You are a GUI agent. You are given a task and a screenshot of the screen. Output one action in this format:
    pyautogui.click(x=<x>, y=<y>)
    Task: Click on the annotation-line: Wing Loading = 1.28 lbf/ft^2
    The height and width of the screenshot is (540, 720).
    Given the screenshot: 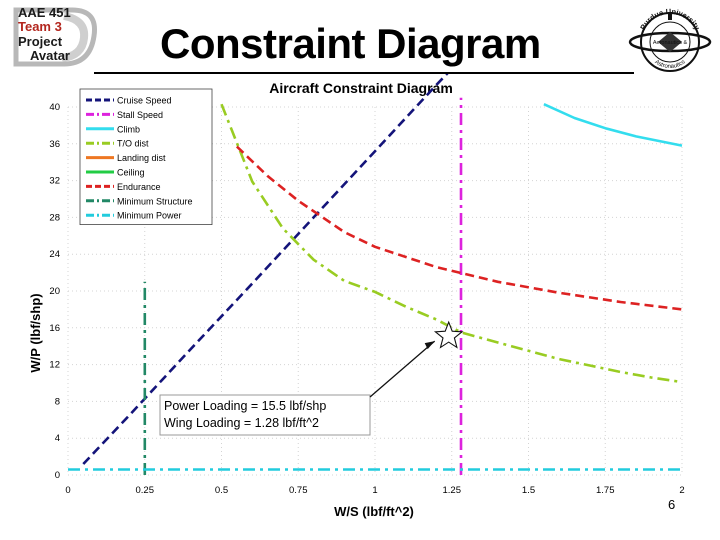 What is the action you would take?
    pyautogui.click(x=241, y=423)
    